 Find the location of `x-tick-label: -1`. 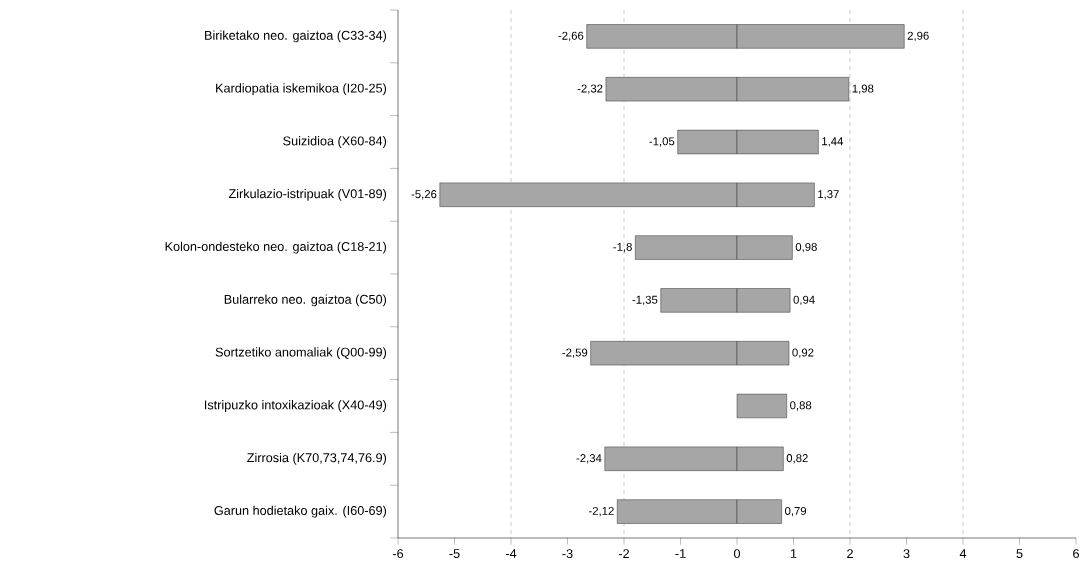

x-tick-label: -1 is located at coordinates (680, 553).